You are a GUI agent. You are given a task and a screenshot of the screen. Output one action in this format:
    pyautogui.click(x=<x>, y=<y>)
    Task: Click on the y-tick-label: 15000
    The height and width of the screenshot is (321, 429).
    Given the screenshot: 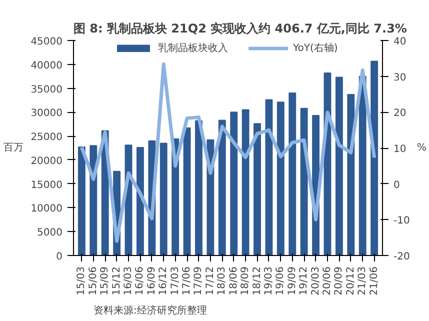 What is the action you would take?
    pyautogui.click(x=46, y=185)
    